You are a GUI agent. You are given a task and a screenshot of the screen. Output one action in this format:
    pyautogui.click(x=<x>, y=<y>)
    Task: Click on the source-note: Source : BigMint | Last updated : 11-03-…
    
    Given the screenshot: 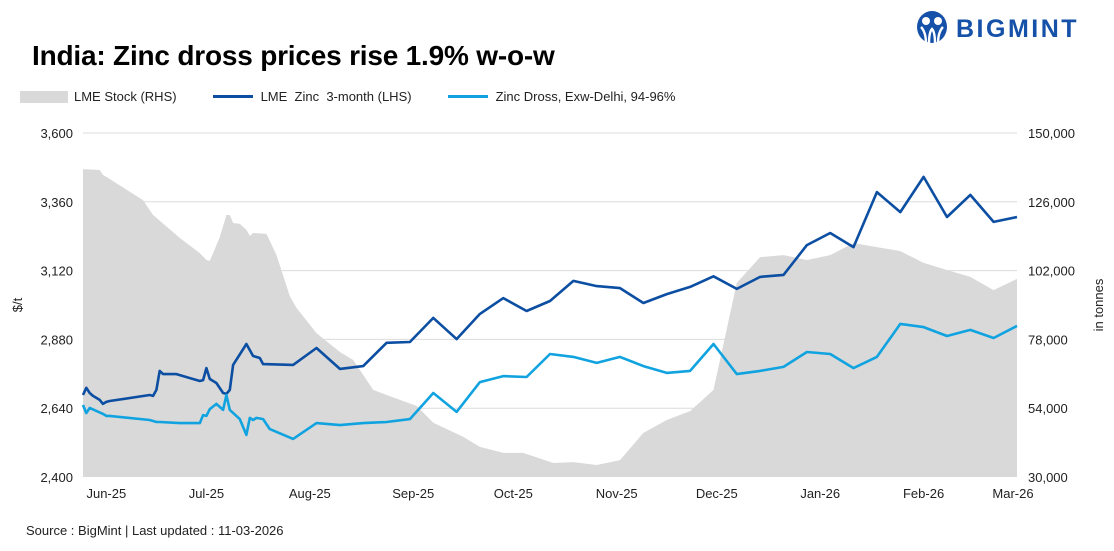 What is the action you would take?
    pyautogui.click(x=155, y=530)
    